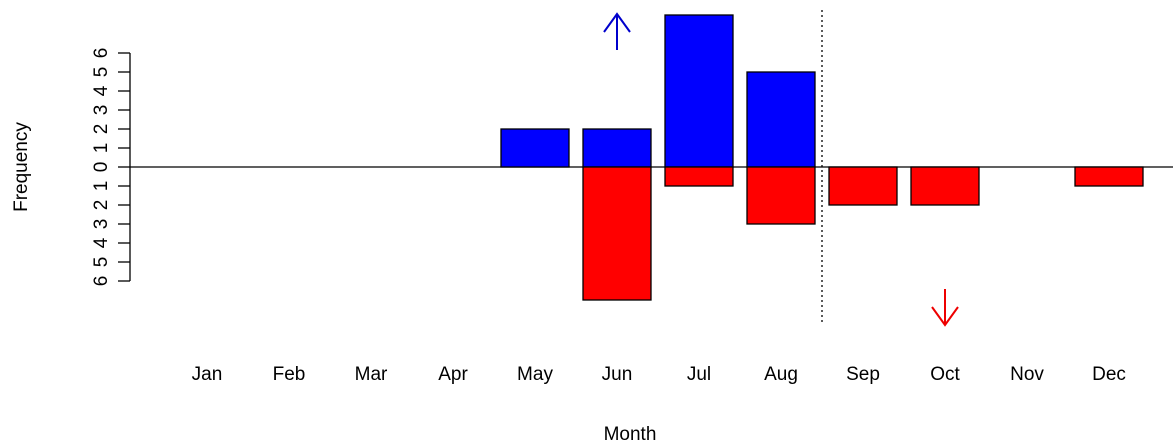 This screenshot has height=445, width=1173. I want to click on up-arrow, so click(617, 31).